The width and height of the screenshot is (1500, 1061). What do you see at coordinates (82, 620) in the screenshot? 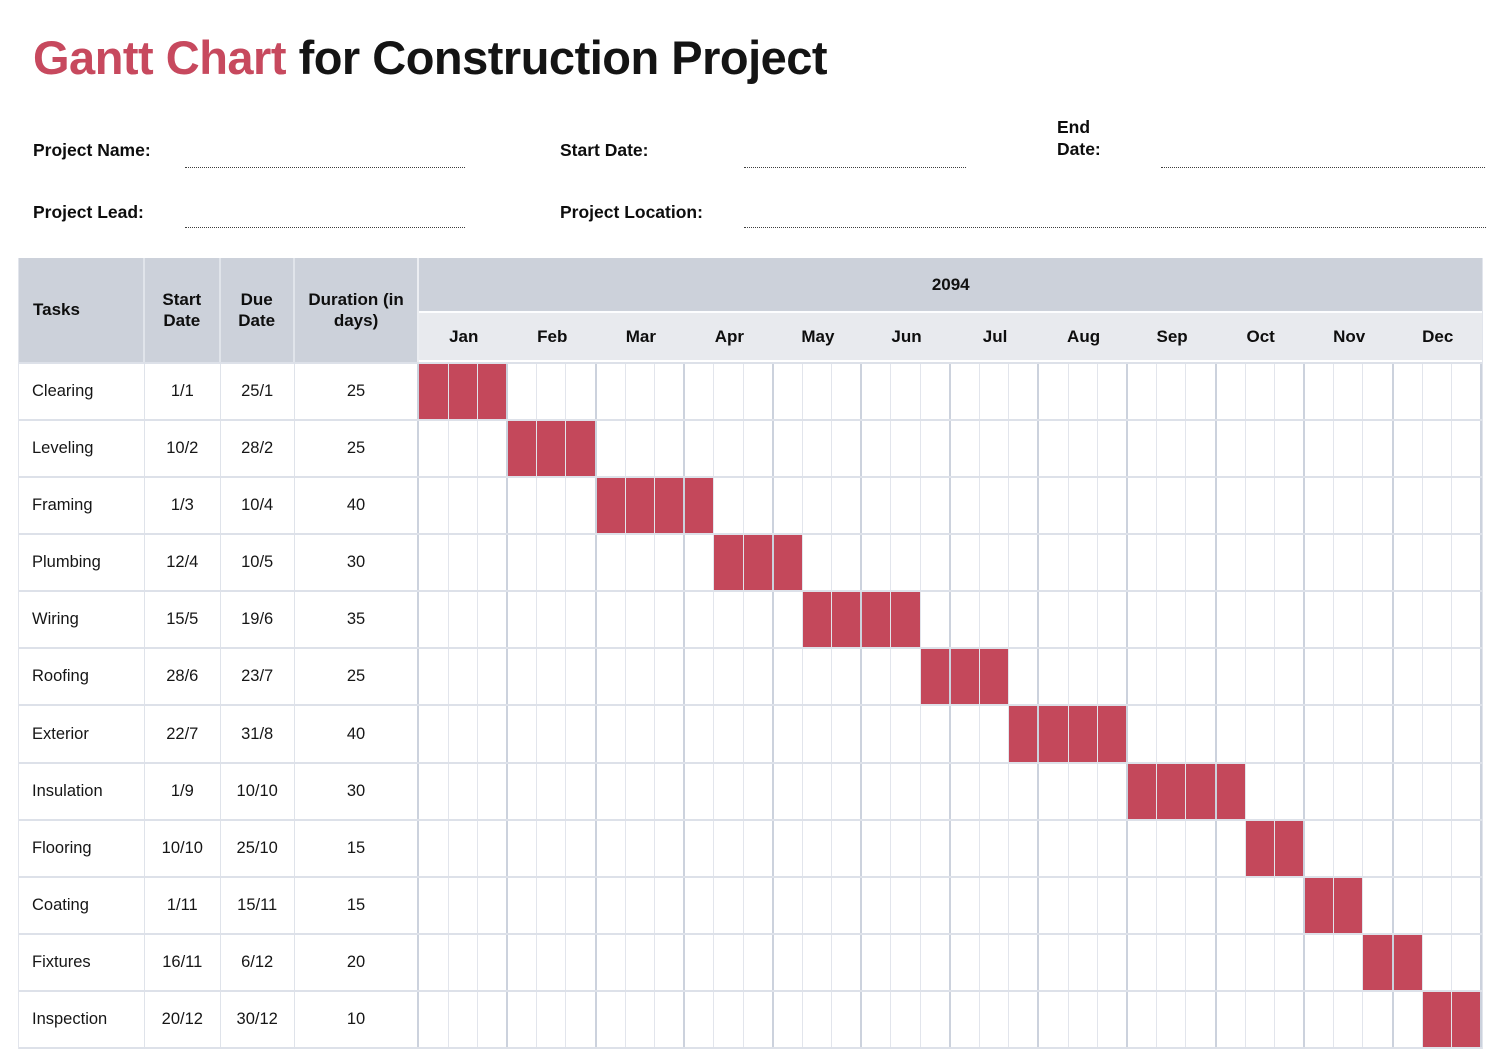
I see `task-name-cell: Wiring` at bounding box center [82, 620].